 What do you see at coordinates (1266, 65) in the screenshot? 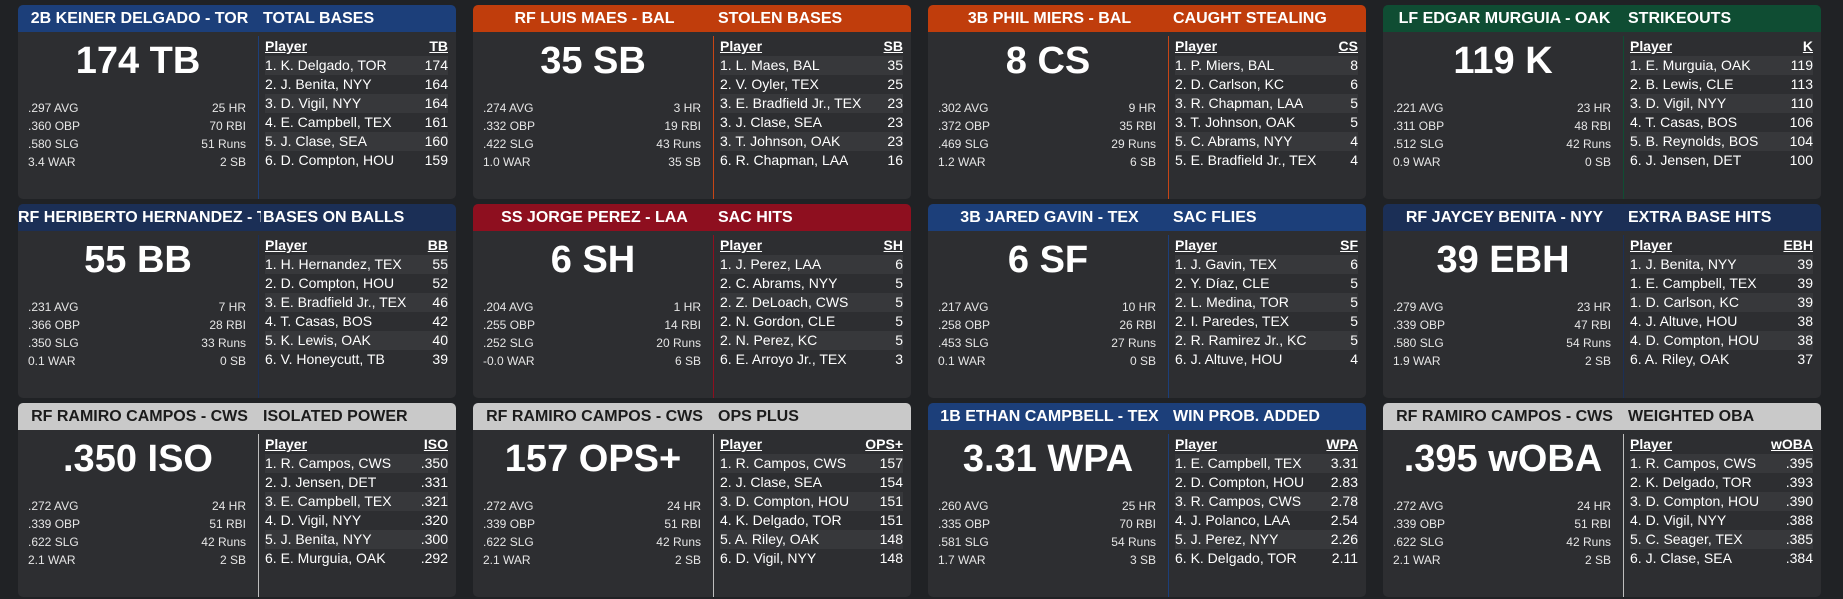
I see `leader-row: 1. P. Miers, BAL 8` at bounding box center [1266, 65].